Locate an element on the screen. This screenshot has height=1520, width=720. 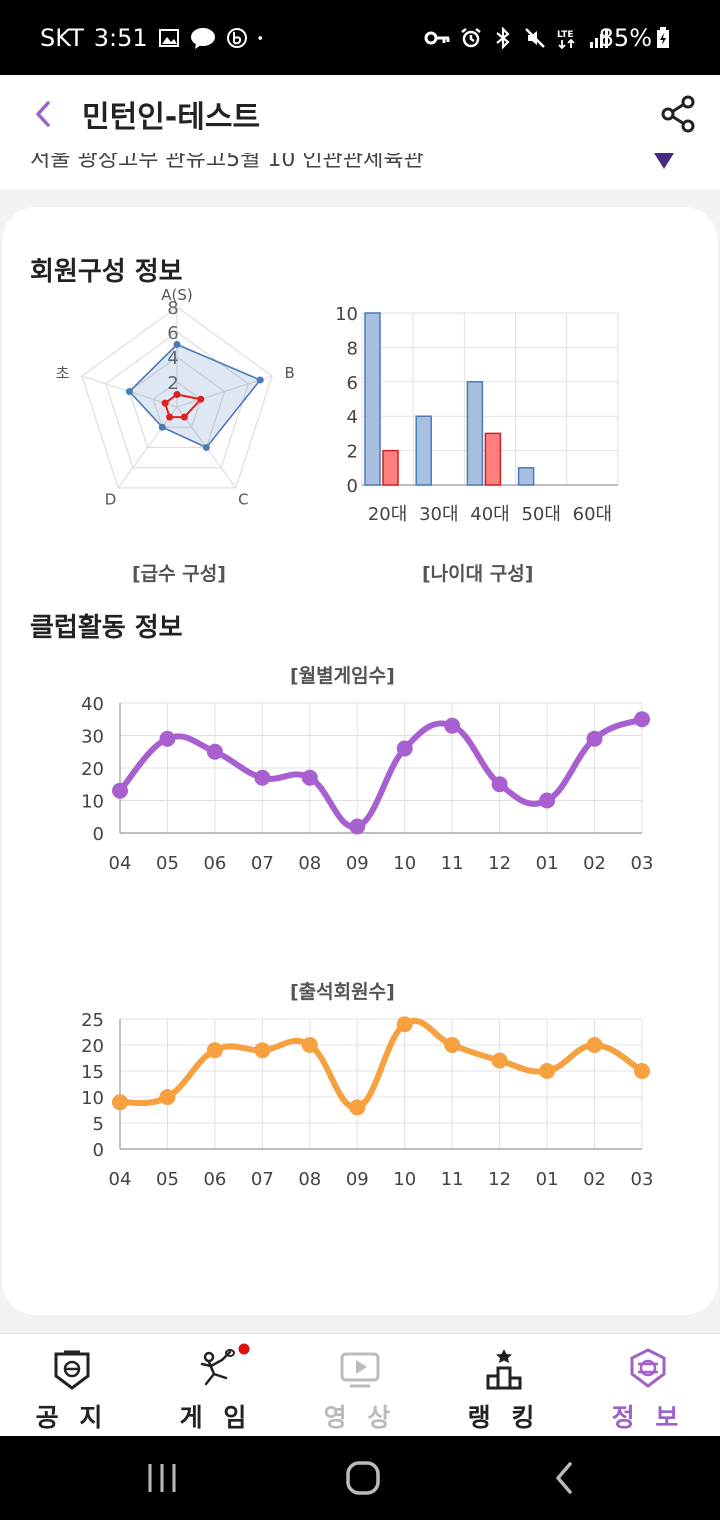
nav-item-ranking: 랭 킹 is located at coordinates (504, 1385).